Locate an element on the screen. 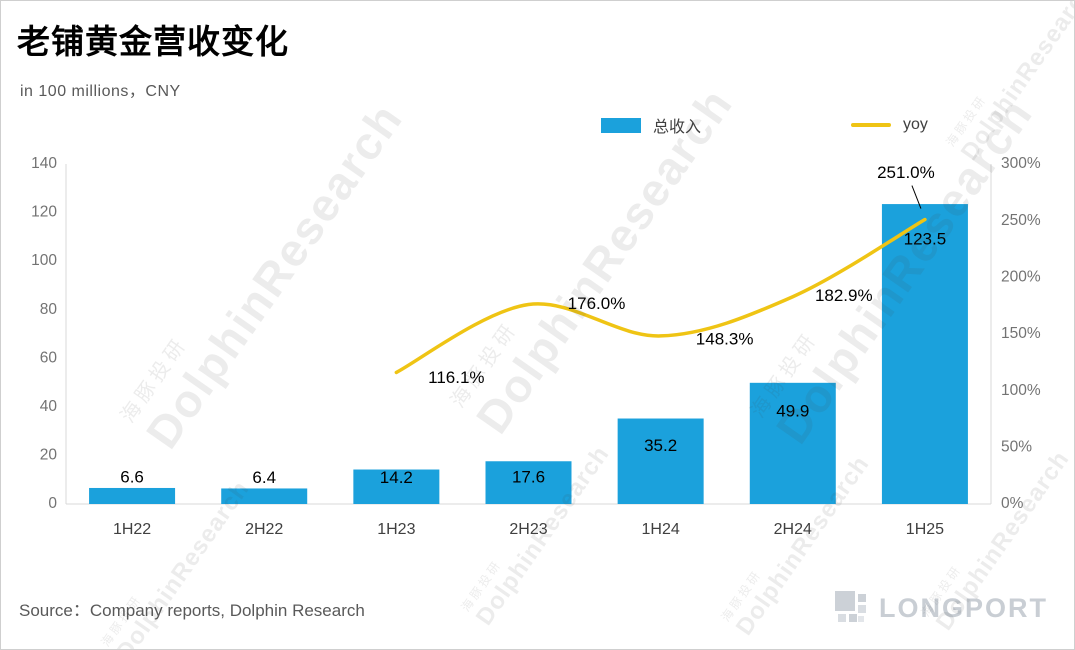  category-label: 1H25 is located at coordinates (925, 529).